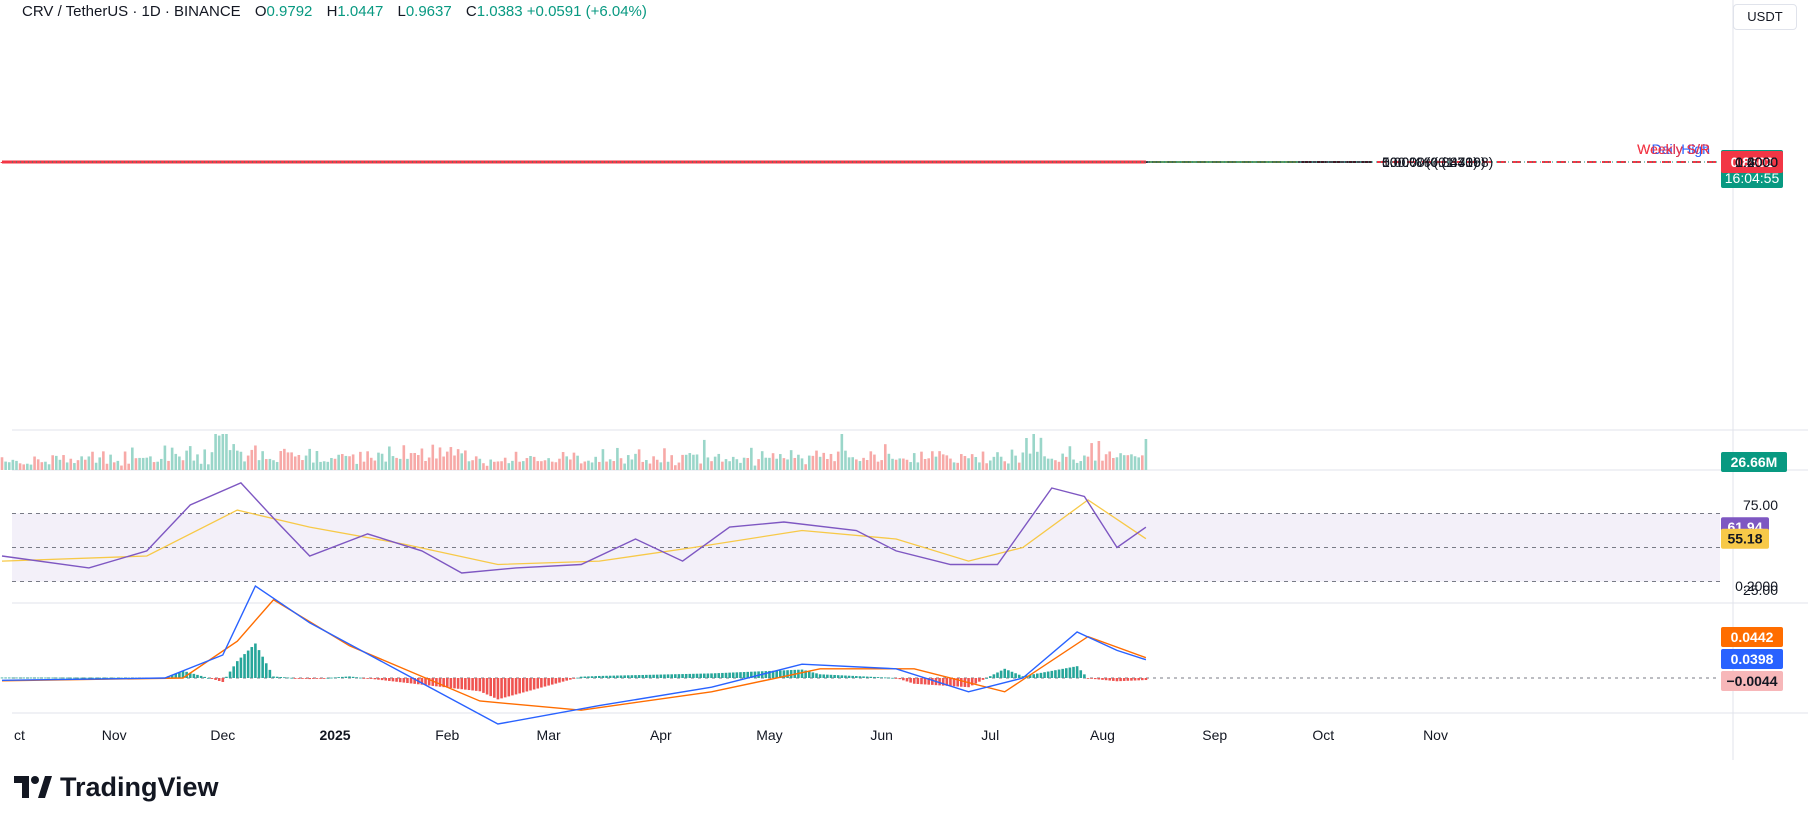 The width and height of the screenshot is (1814, 826). Describe the element at coordinates (1437, 162) in the screenshot. I see `fib-label-0: 100.00% (1.3368)` at that location.